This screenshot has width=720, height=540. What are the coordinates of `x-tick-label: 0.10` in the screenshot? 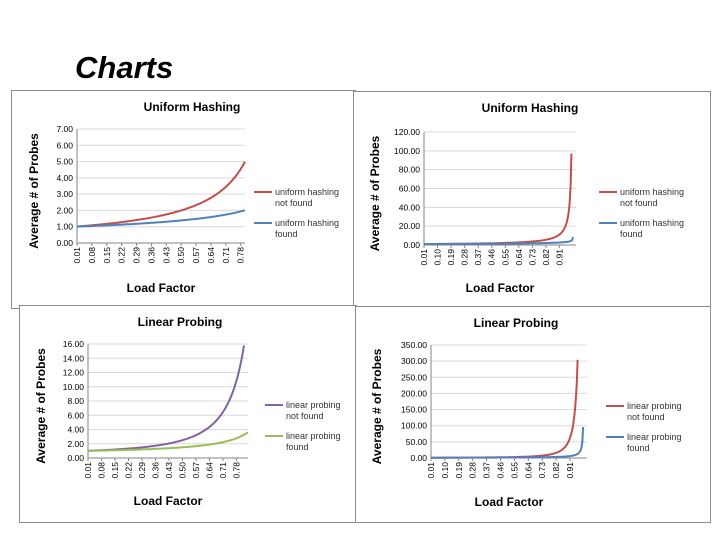 It's located at (438, 257).